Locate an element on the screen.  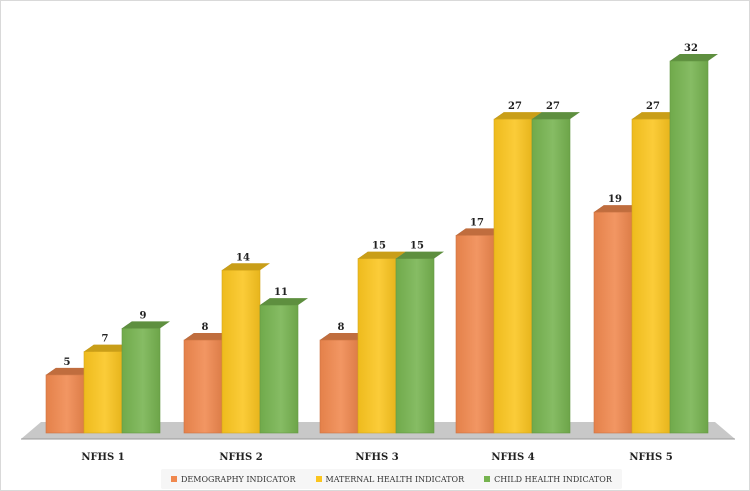
bar-maternal-3-front is located at coordinates (377, 346).